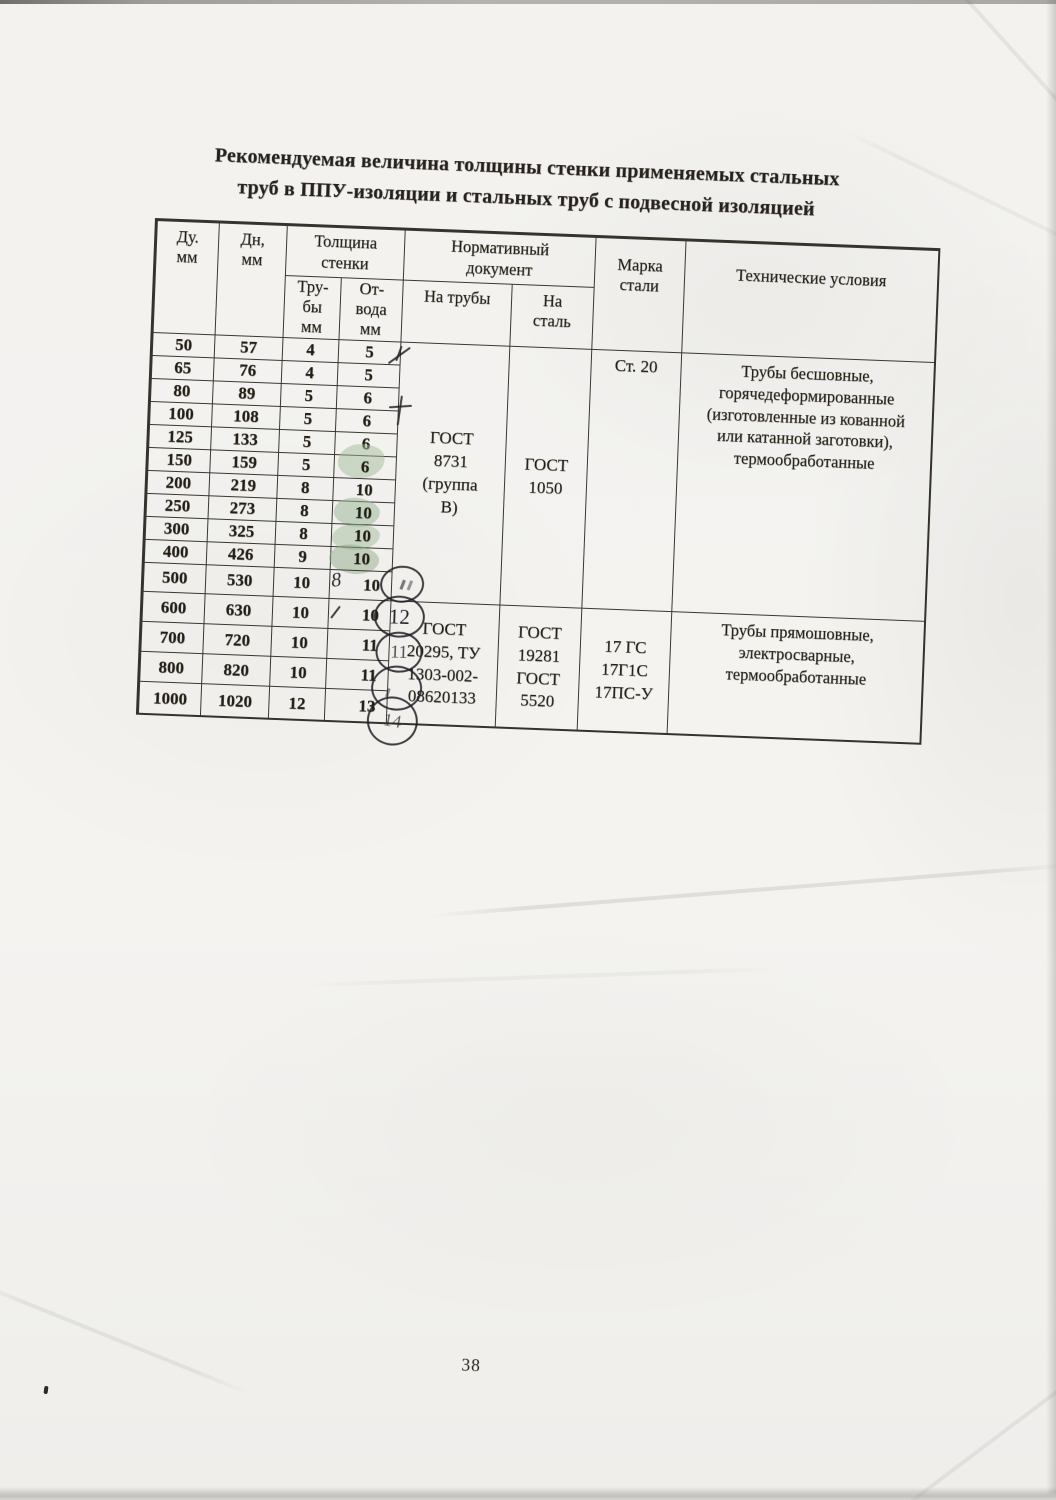  I want to click on cell-du: 600, so click(173, 607).